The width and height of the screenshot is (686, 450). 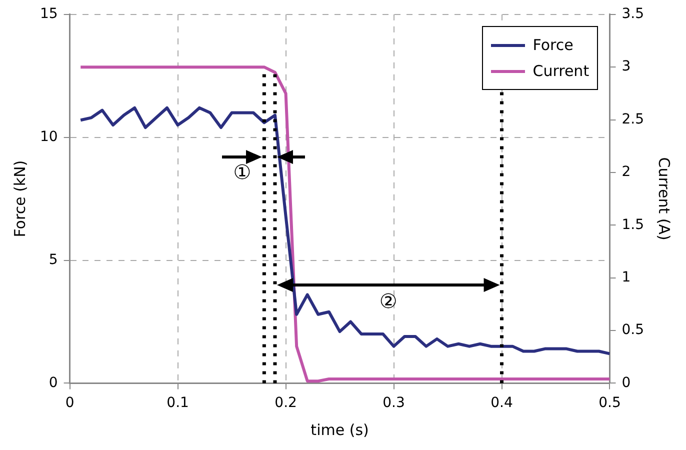 What do you see at coordinates (388, 301) in the screenshot?
I see `annotation: ②` at bounding box center [388, 301].